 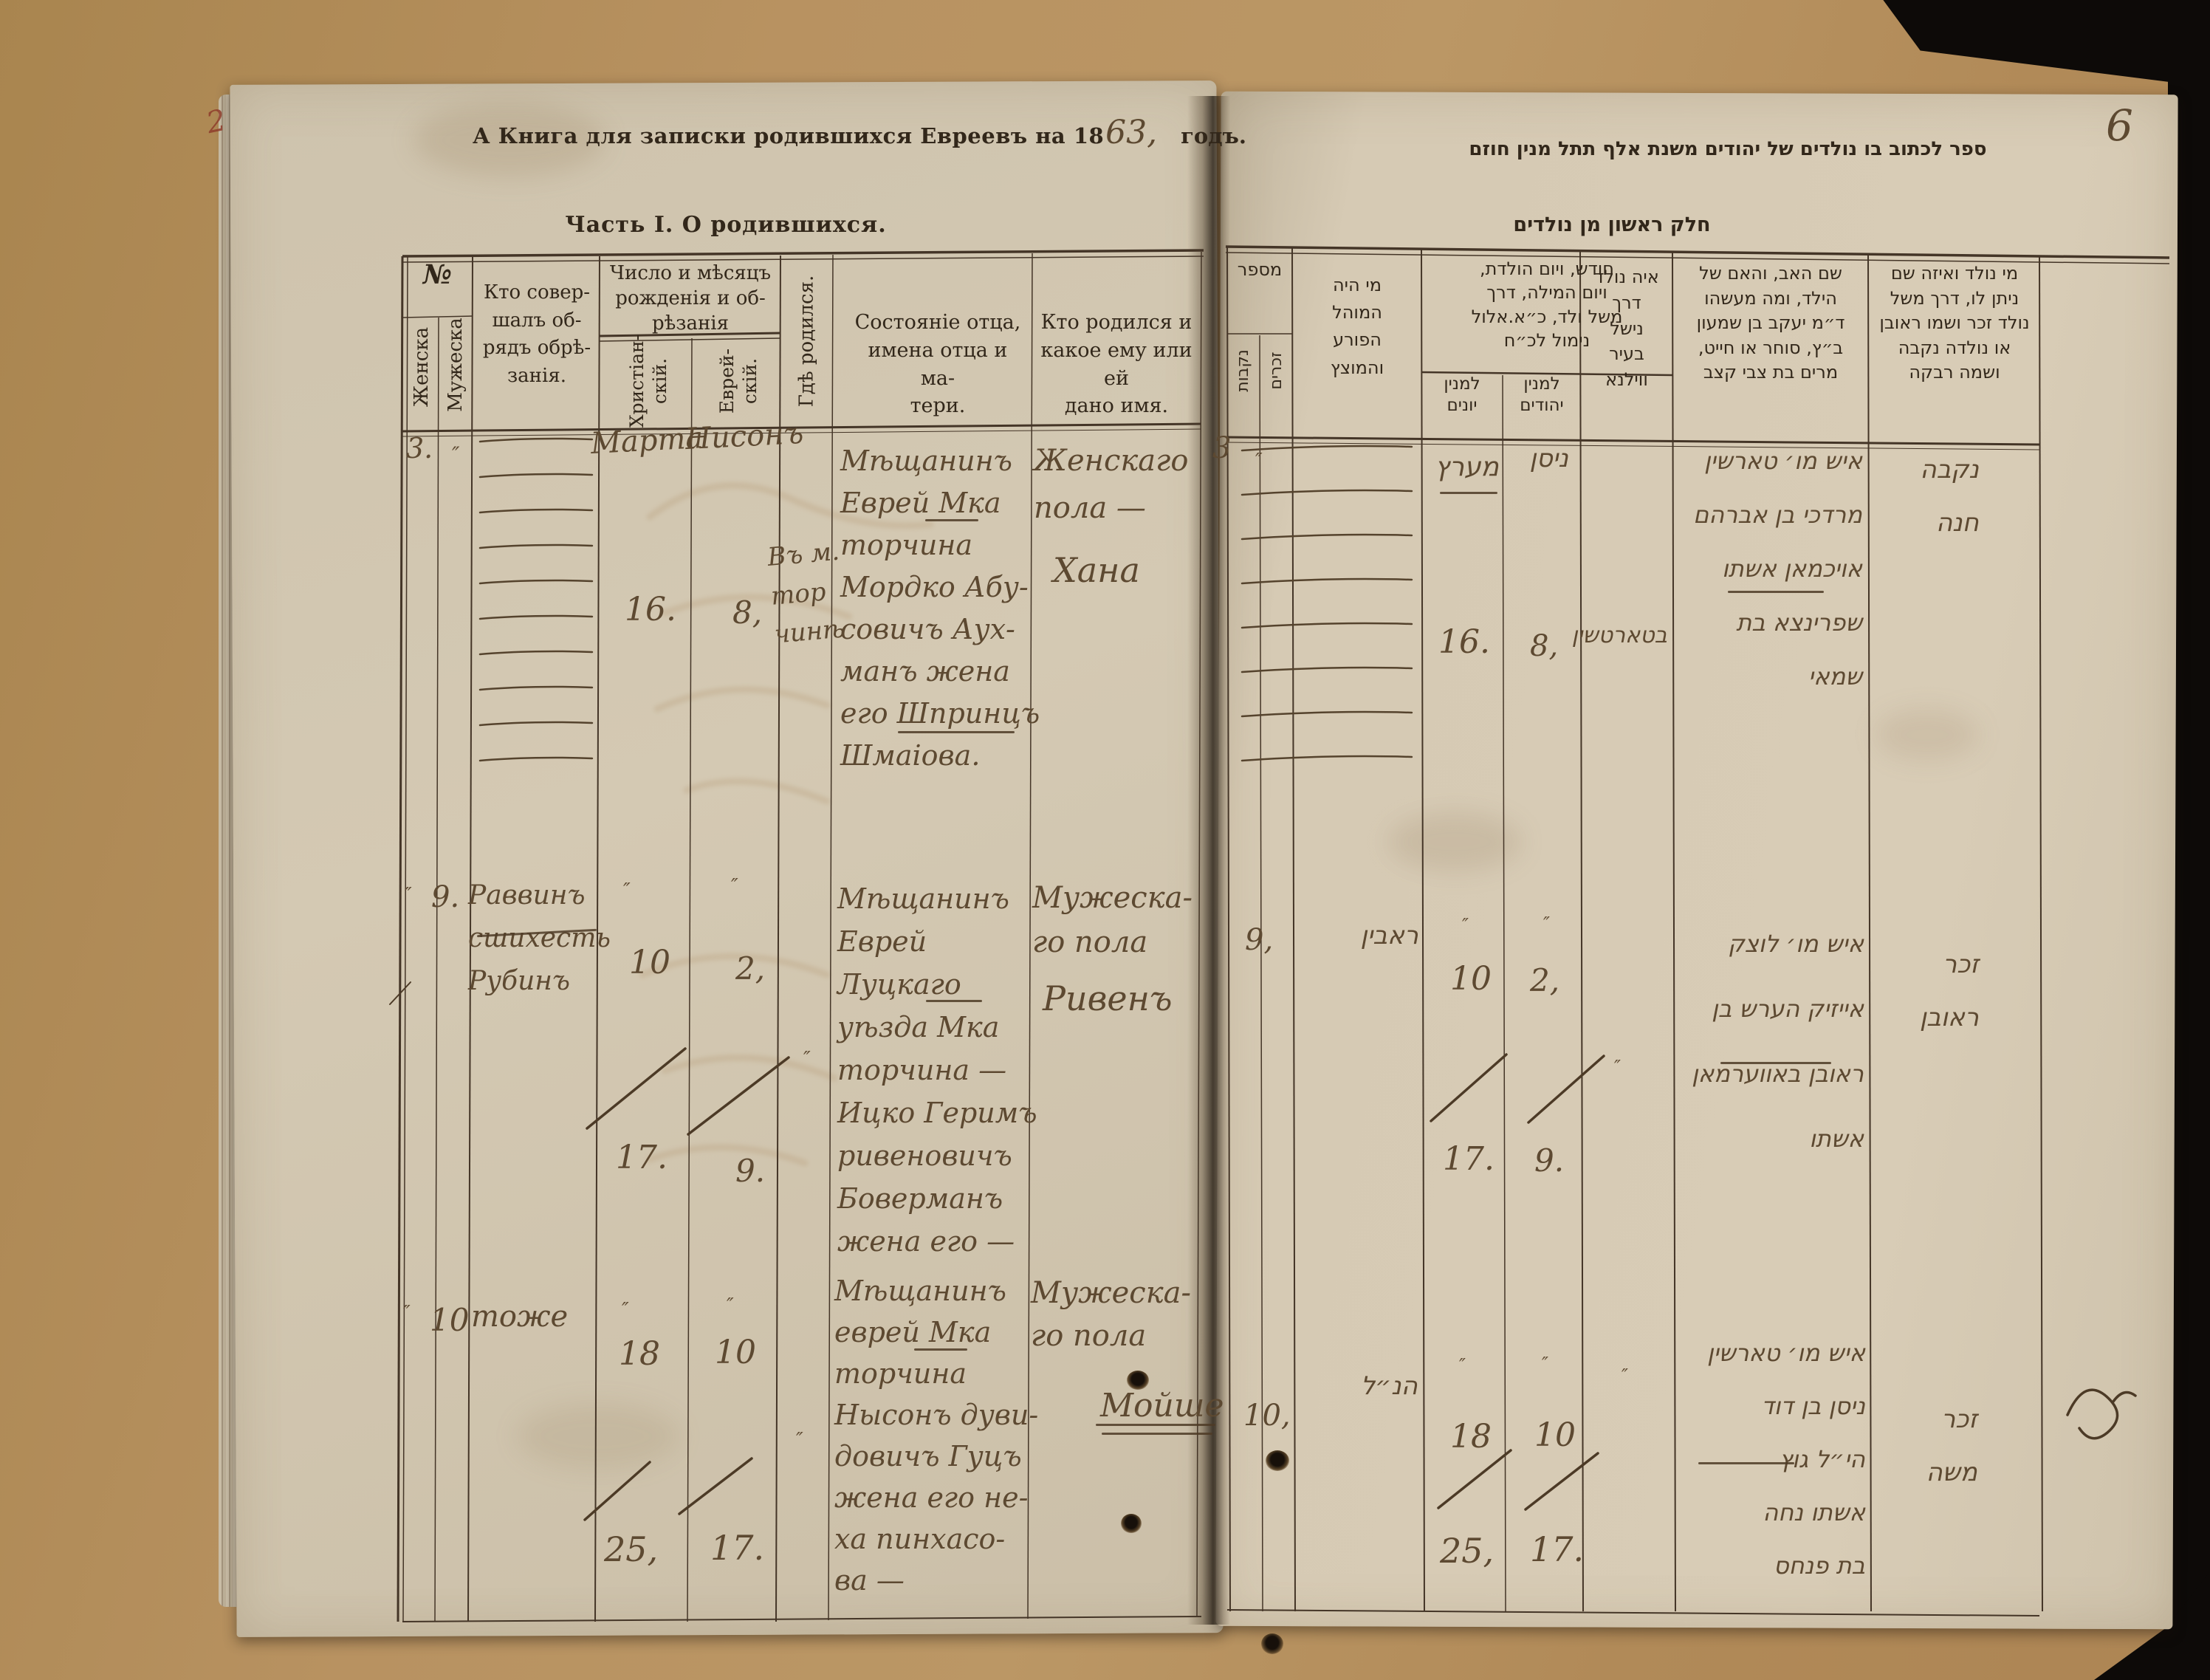 I want to click on child-note-he: זכר ראובן, so click(x=1949, y=991).